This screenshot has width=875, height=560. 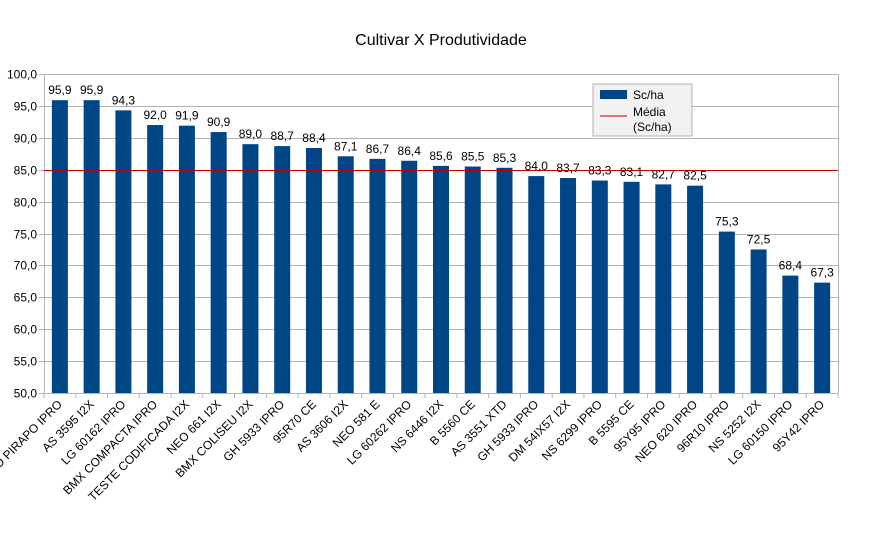 What do you see at coordinates (314, 138) in the screenshot?
I see `data-label: 88,4` at bounding box center [314, 138].